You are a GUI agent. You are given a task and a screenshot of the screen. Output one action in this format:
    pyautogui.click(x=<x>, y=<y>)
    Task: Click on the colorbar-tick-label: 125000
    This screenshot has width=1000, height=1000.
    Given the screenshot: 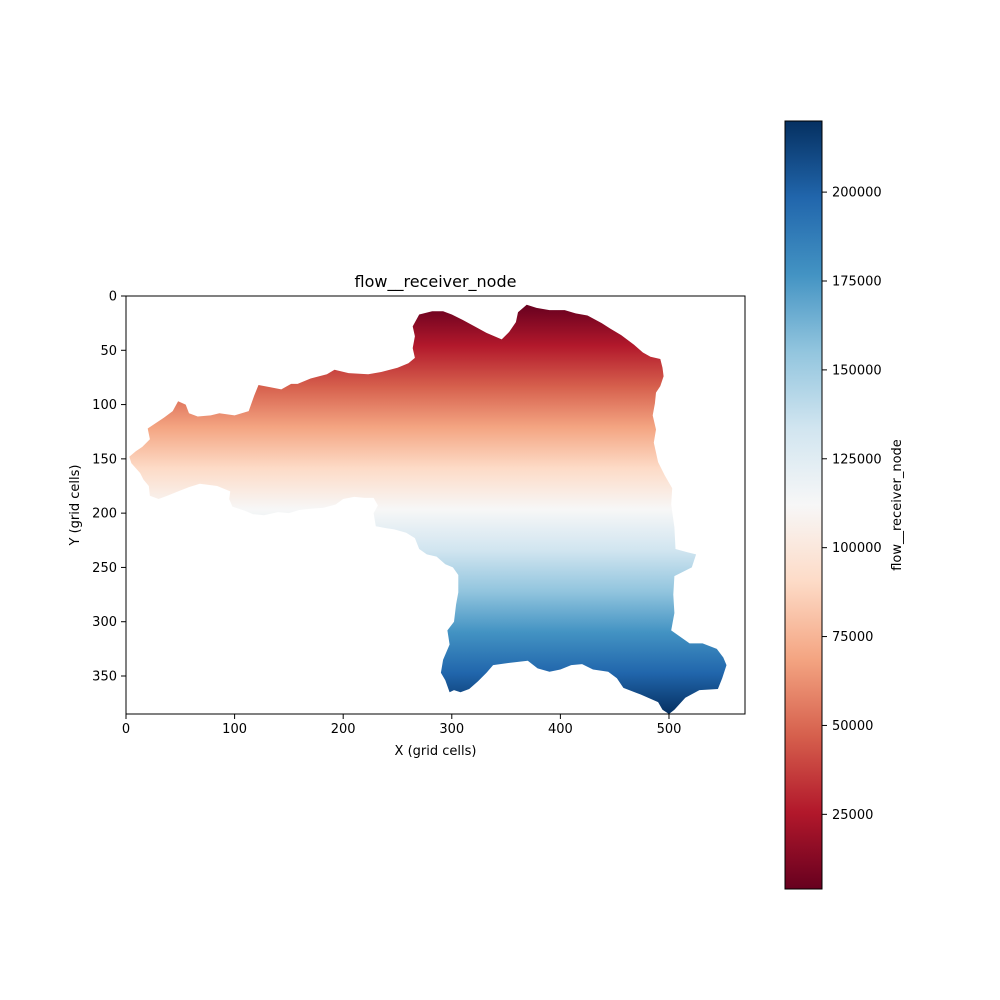 What is the action you would take?
    pyautogui.click(x=857, y=459)
    